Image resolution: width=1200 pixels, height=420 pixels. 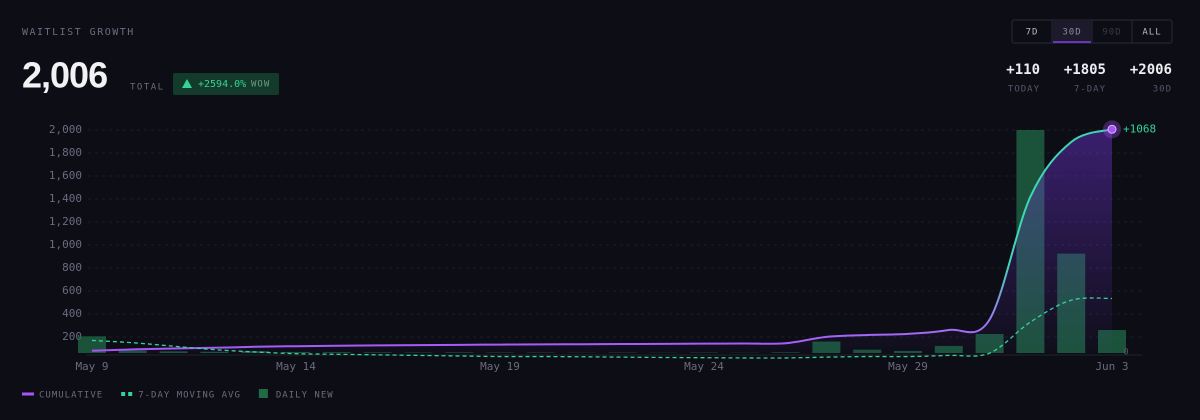 I want to click on y-tick-label: 600, so click(x=72, y=290).